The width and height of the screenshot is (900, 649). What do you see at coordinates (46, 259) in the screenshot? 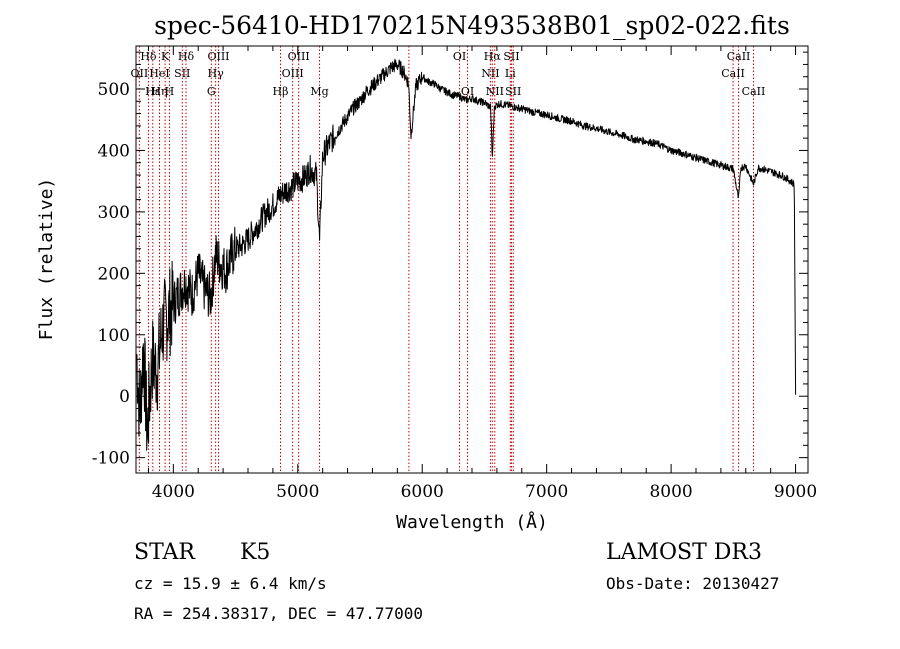
I see `y-axis-label: Flux (relative)` at bounding box center [46, 259].